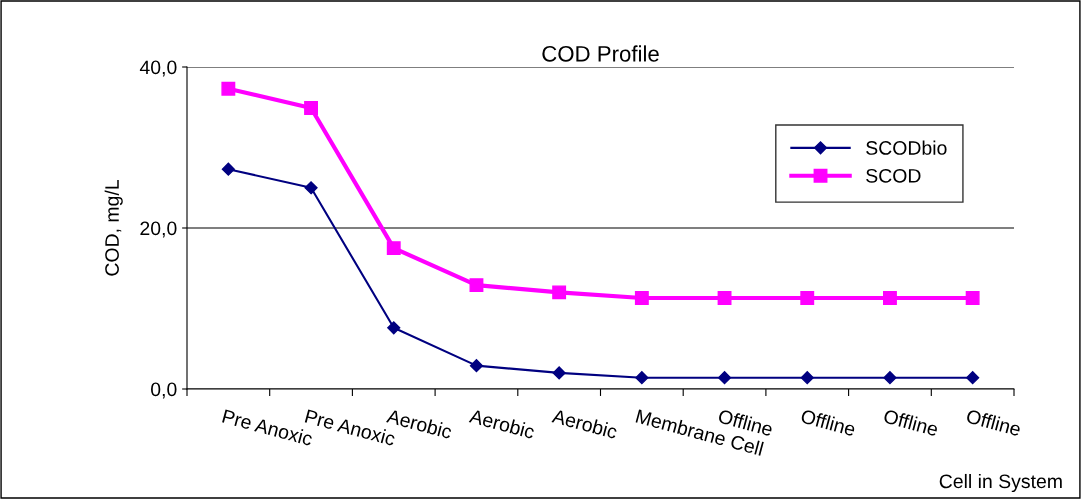  Describe the element at coordinates (113, 228) in the screenshot. I see `y-axis-title: COD, mg/L` at that location.